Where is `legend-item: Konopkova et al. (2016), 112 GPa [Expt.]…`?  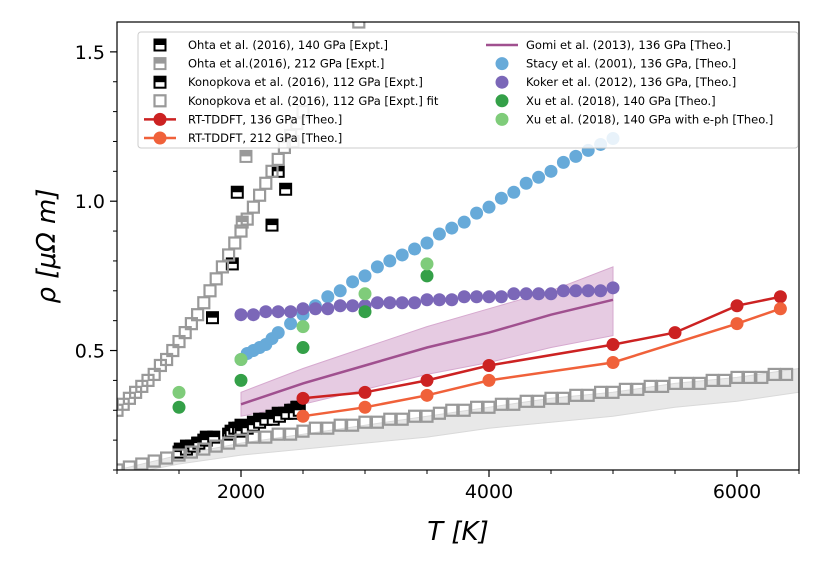
legend-item: Konopkova et al. (2016), 112 GPa [Expt.]… is located at coordinates (296, 101).